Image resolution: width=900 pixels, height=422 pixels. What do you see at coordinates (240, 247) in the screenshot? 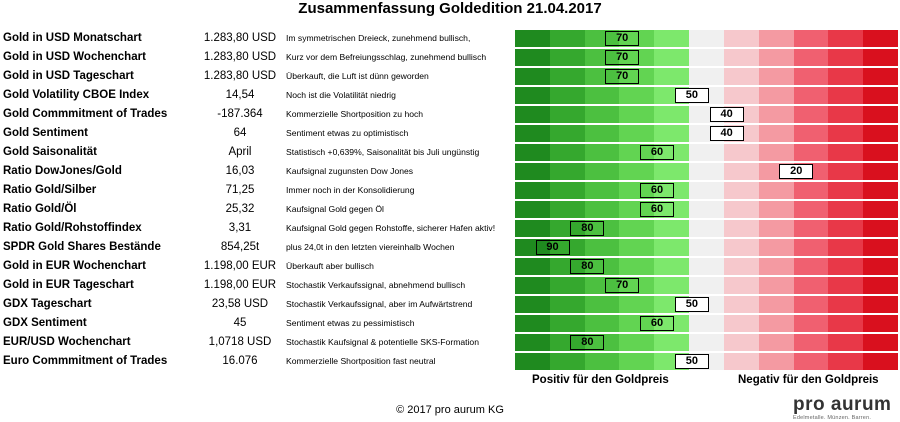
I see `row-value: 854,25t` at bounding box center [240, 247].